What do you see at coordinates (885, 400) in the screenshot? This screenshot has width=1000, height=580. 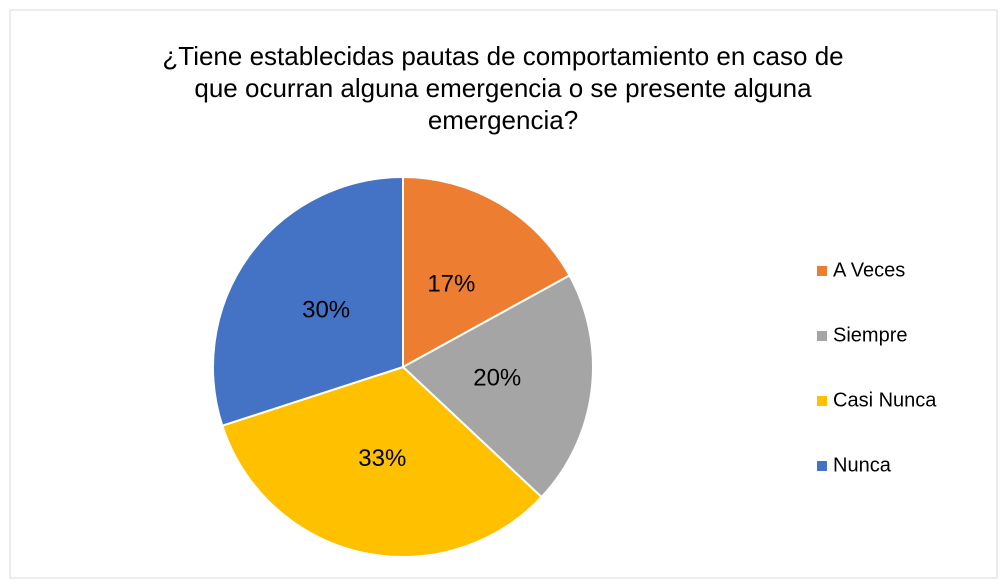 I see `legend-label: Casi Nunca` at bounding box center [885, 400].